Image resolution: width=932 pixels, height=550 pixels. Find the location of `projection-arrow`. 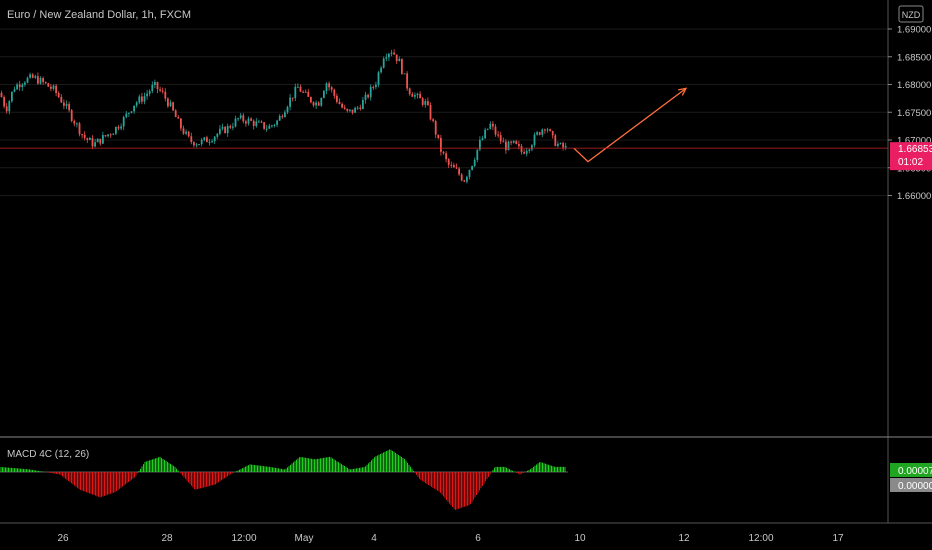

projection-arrow is located at coordinates (630, 125).